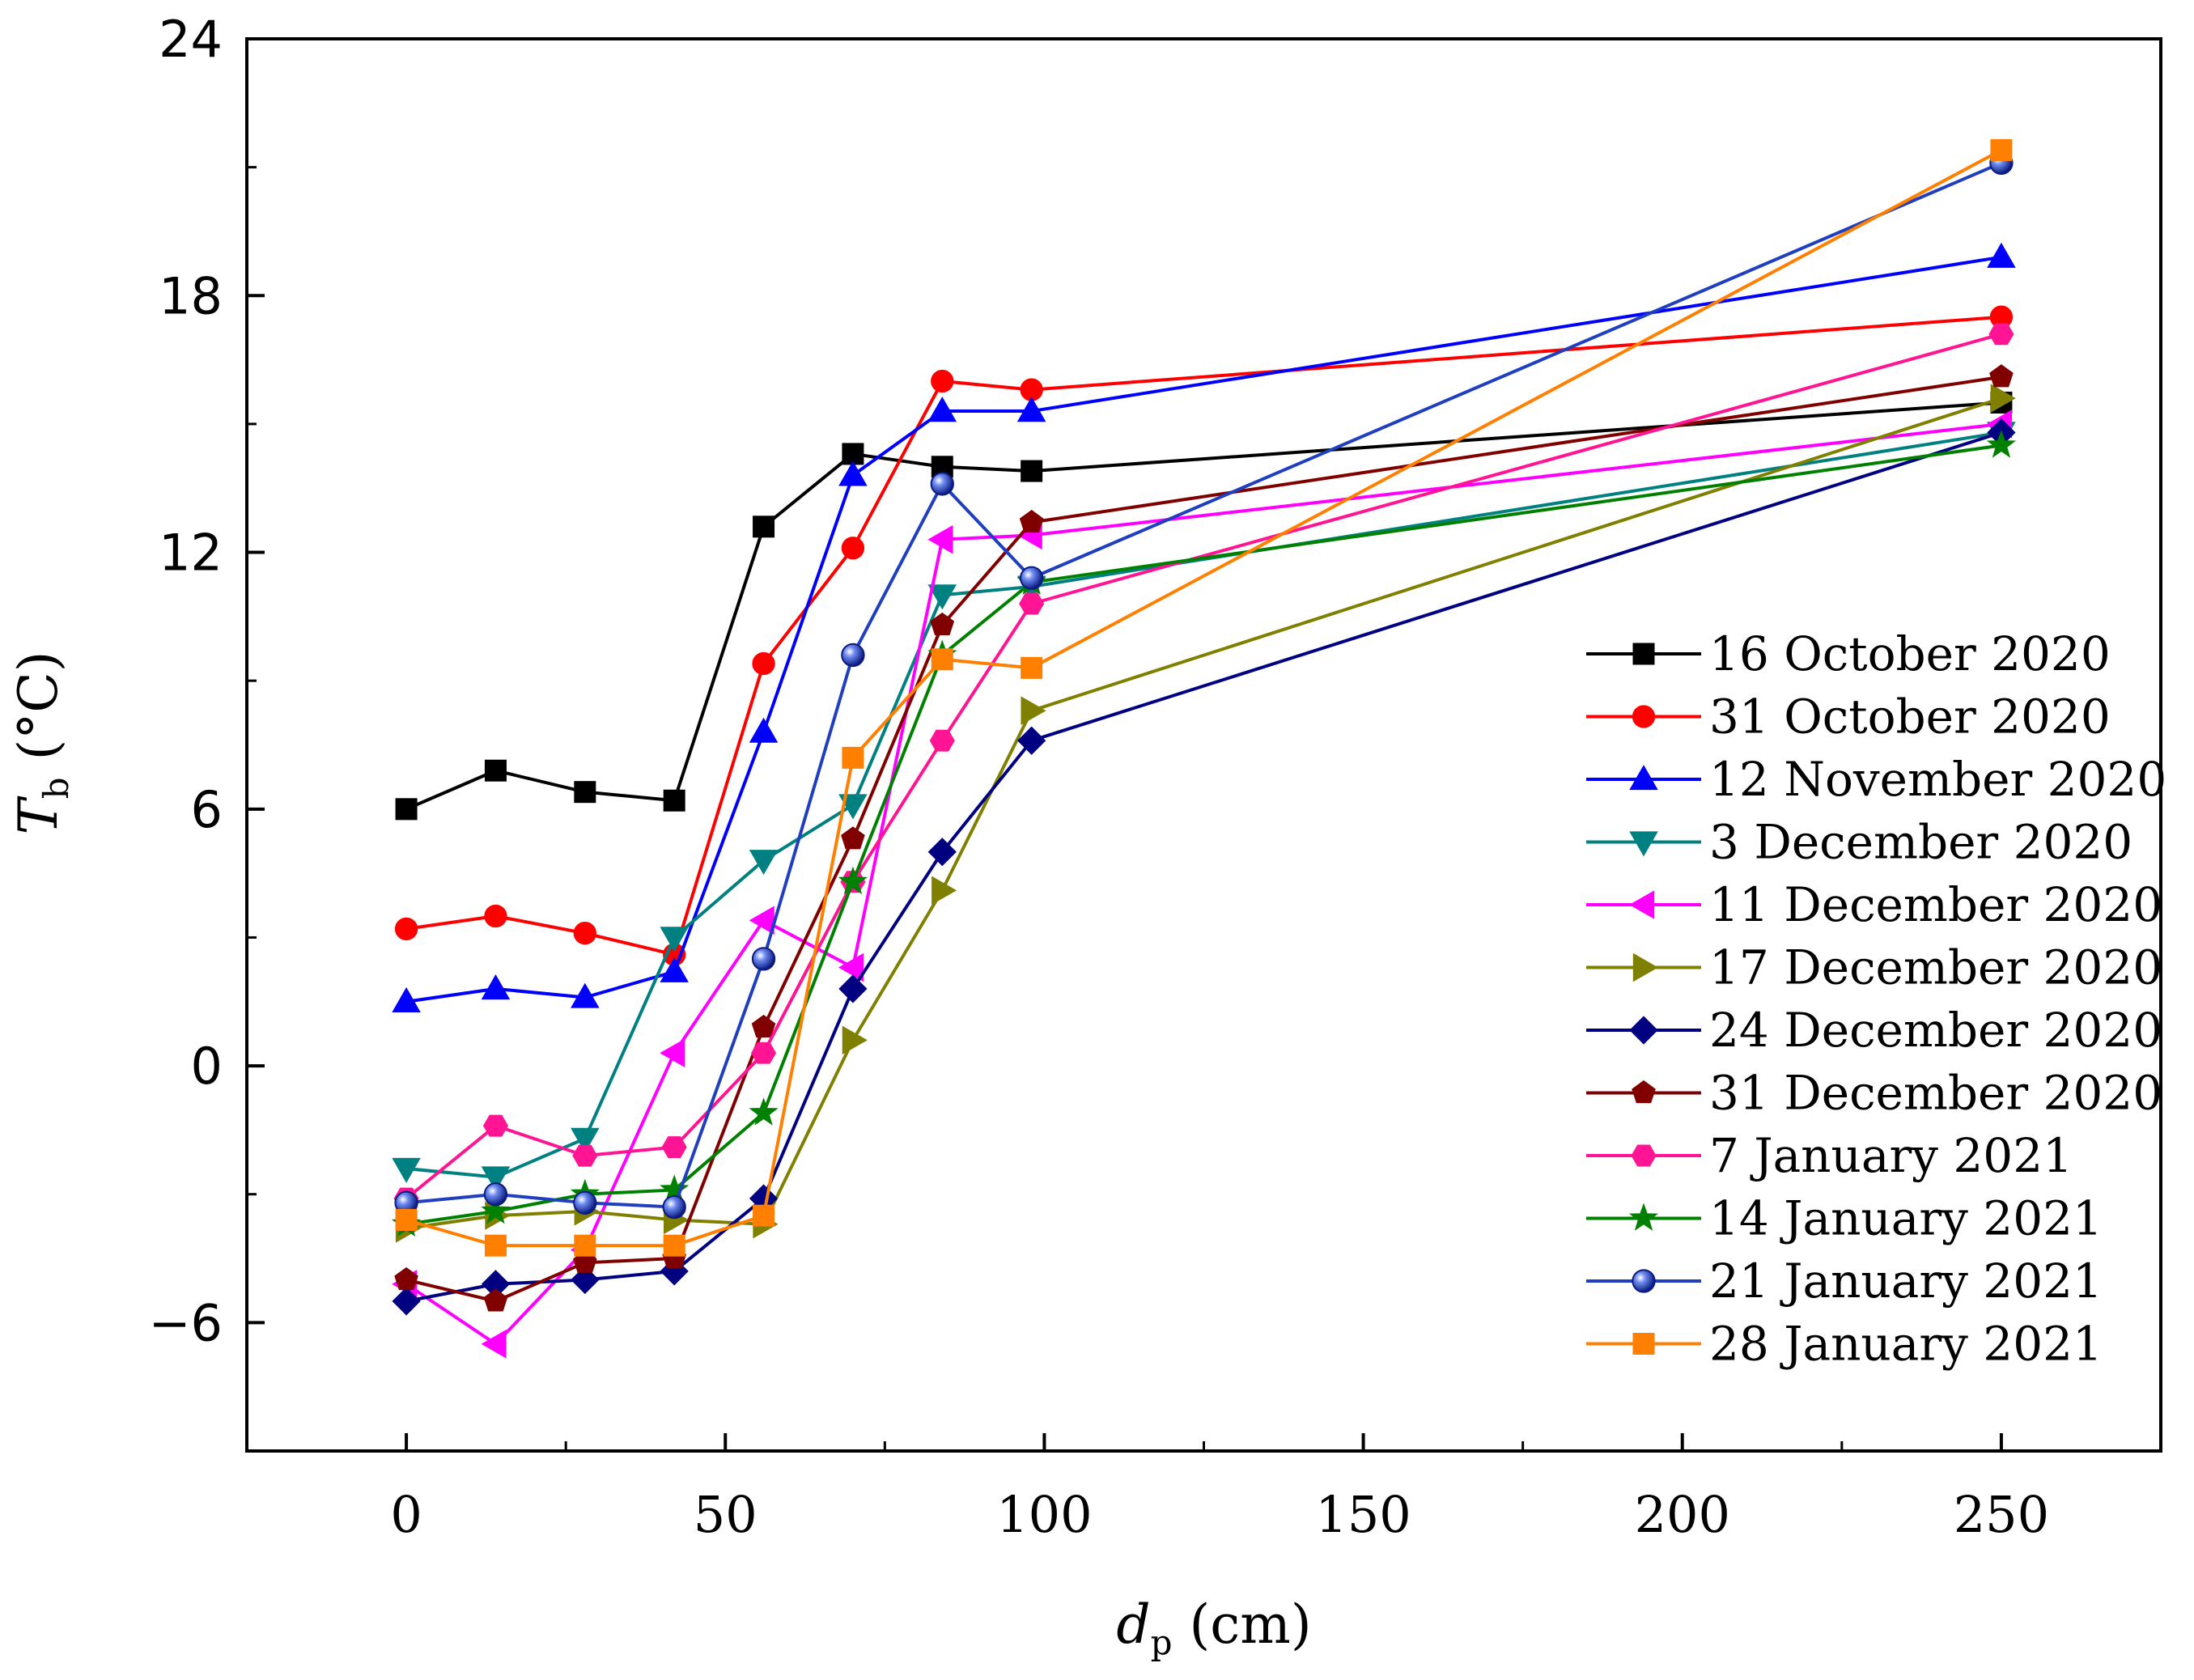 The image size is (2194, 1680). Describe the element at coordinates (1906, 1218) in the screenshot. I see `legend-label: 14 January 2021` at that location.